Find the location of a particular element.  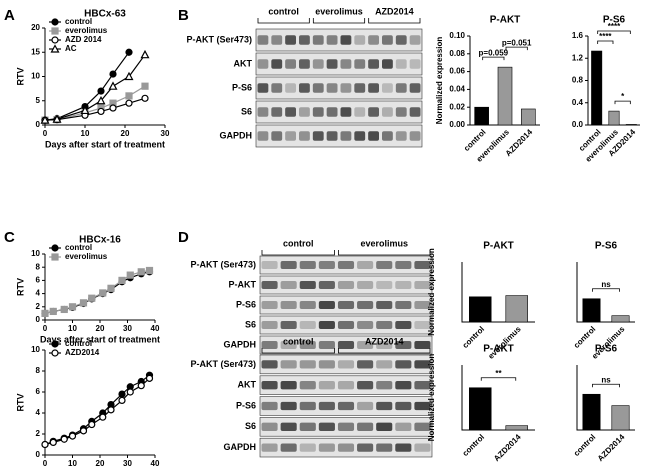

significance-label: p=0.051 is located at coordinates (517, 42).